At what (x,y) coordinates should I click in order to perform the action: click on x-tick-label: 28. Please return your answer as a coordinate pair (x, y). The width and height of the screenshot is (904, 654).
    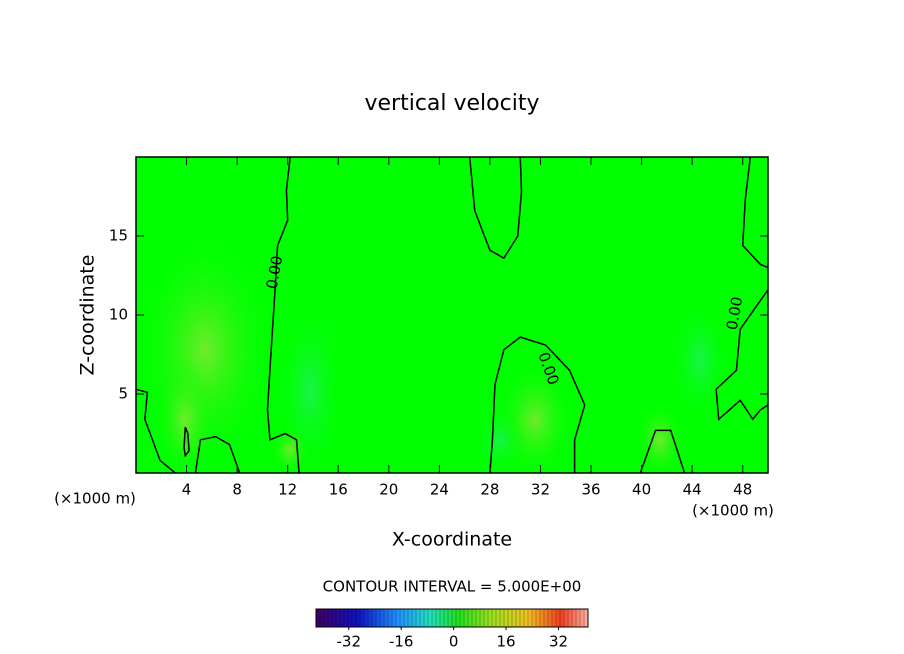
    Looking at the image, I should click on (489, 490).